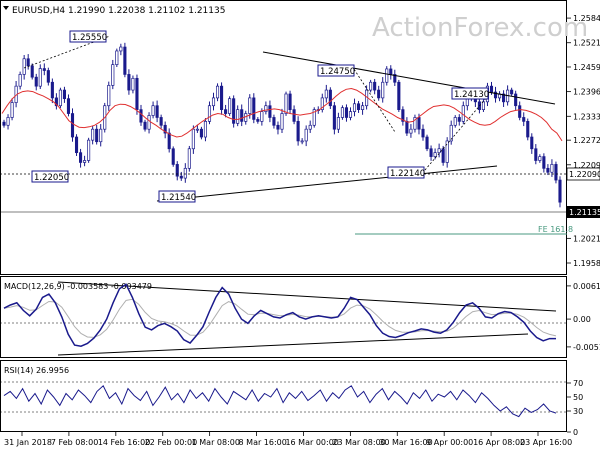 This screenshot has width=600, height=450. Describe the element at coordinates (583, 174) in the screenshot. I see `reference-price-tag: 1.22090` at that location.